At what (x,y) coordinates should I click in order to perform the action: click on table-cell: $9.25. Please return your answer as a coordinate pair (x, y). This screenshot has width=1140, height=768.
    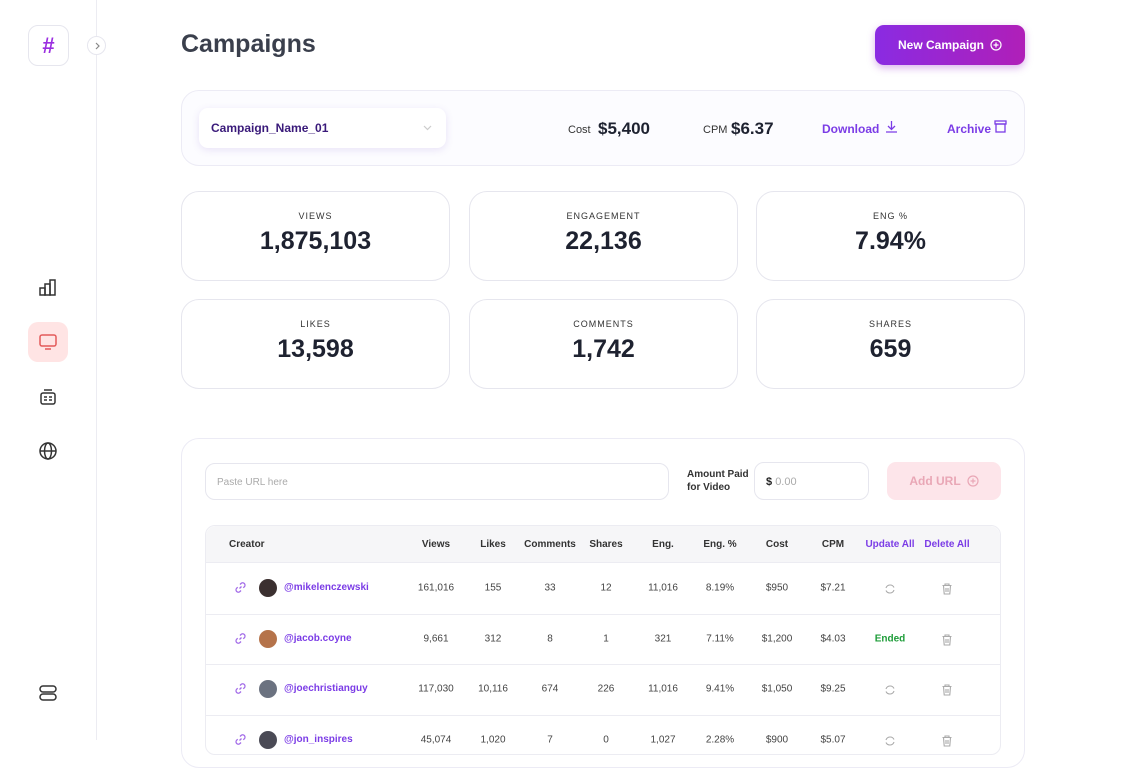
    Looking at the image, I should click on (833, 689).